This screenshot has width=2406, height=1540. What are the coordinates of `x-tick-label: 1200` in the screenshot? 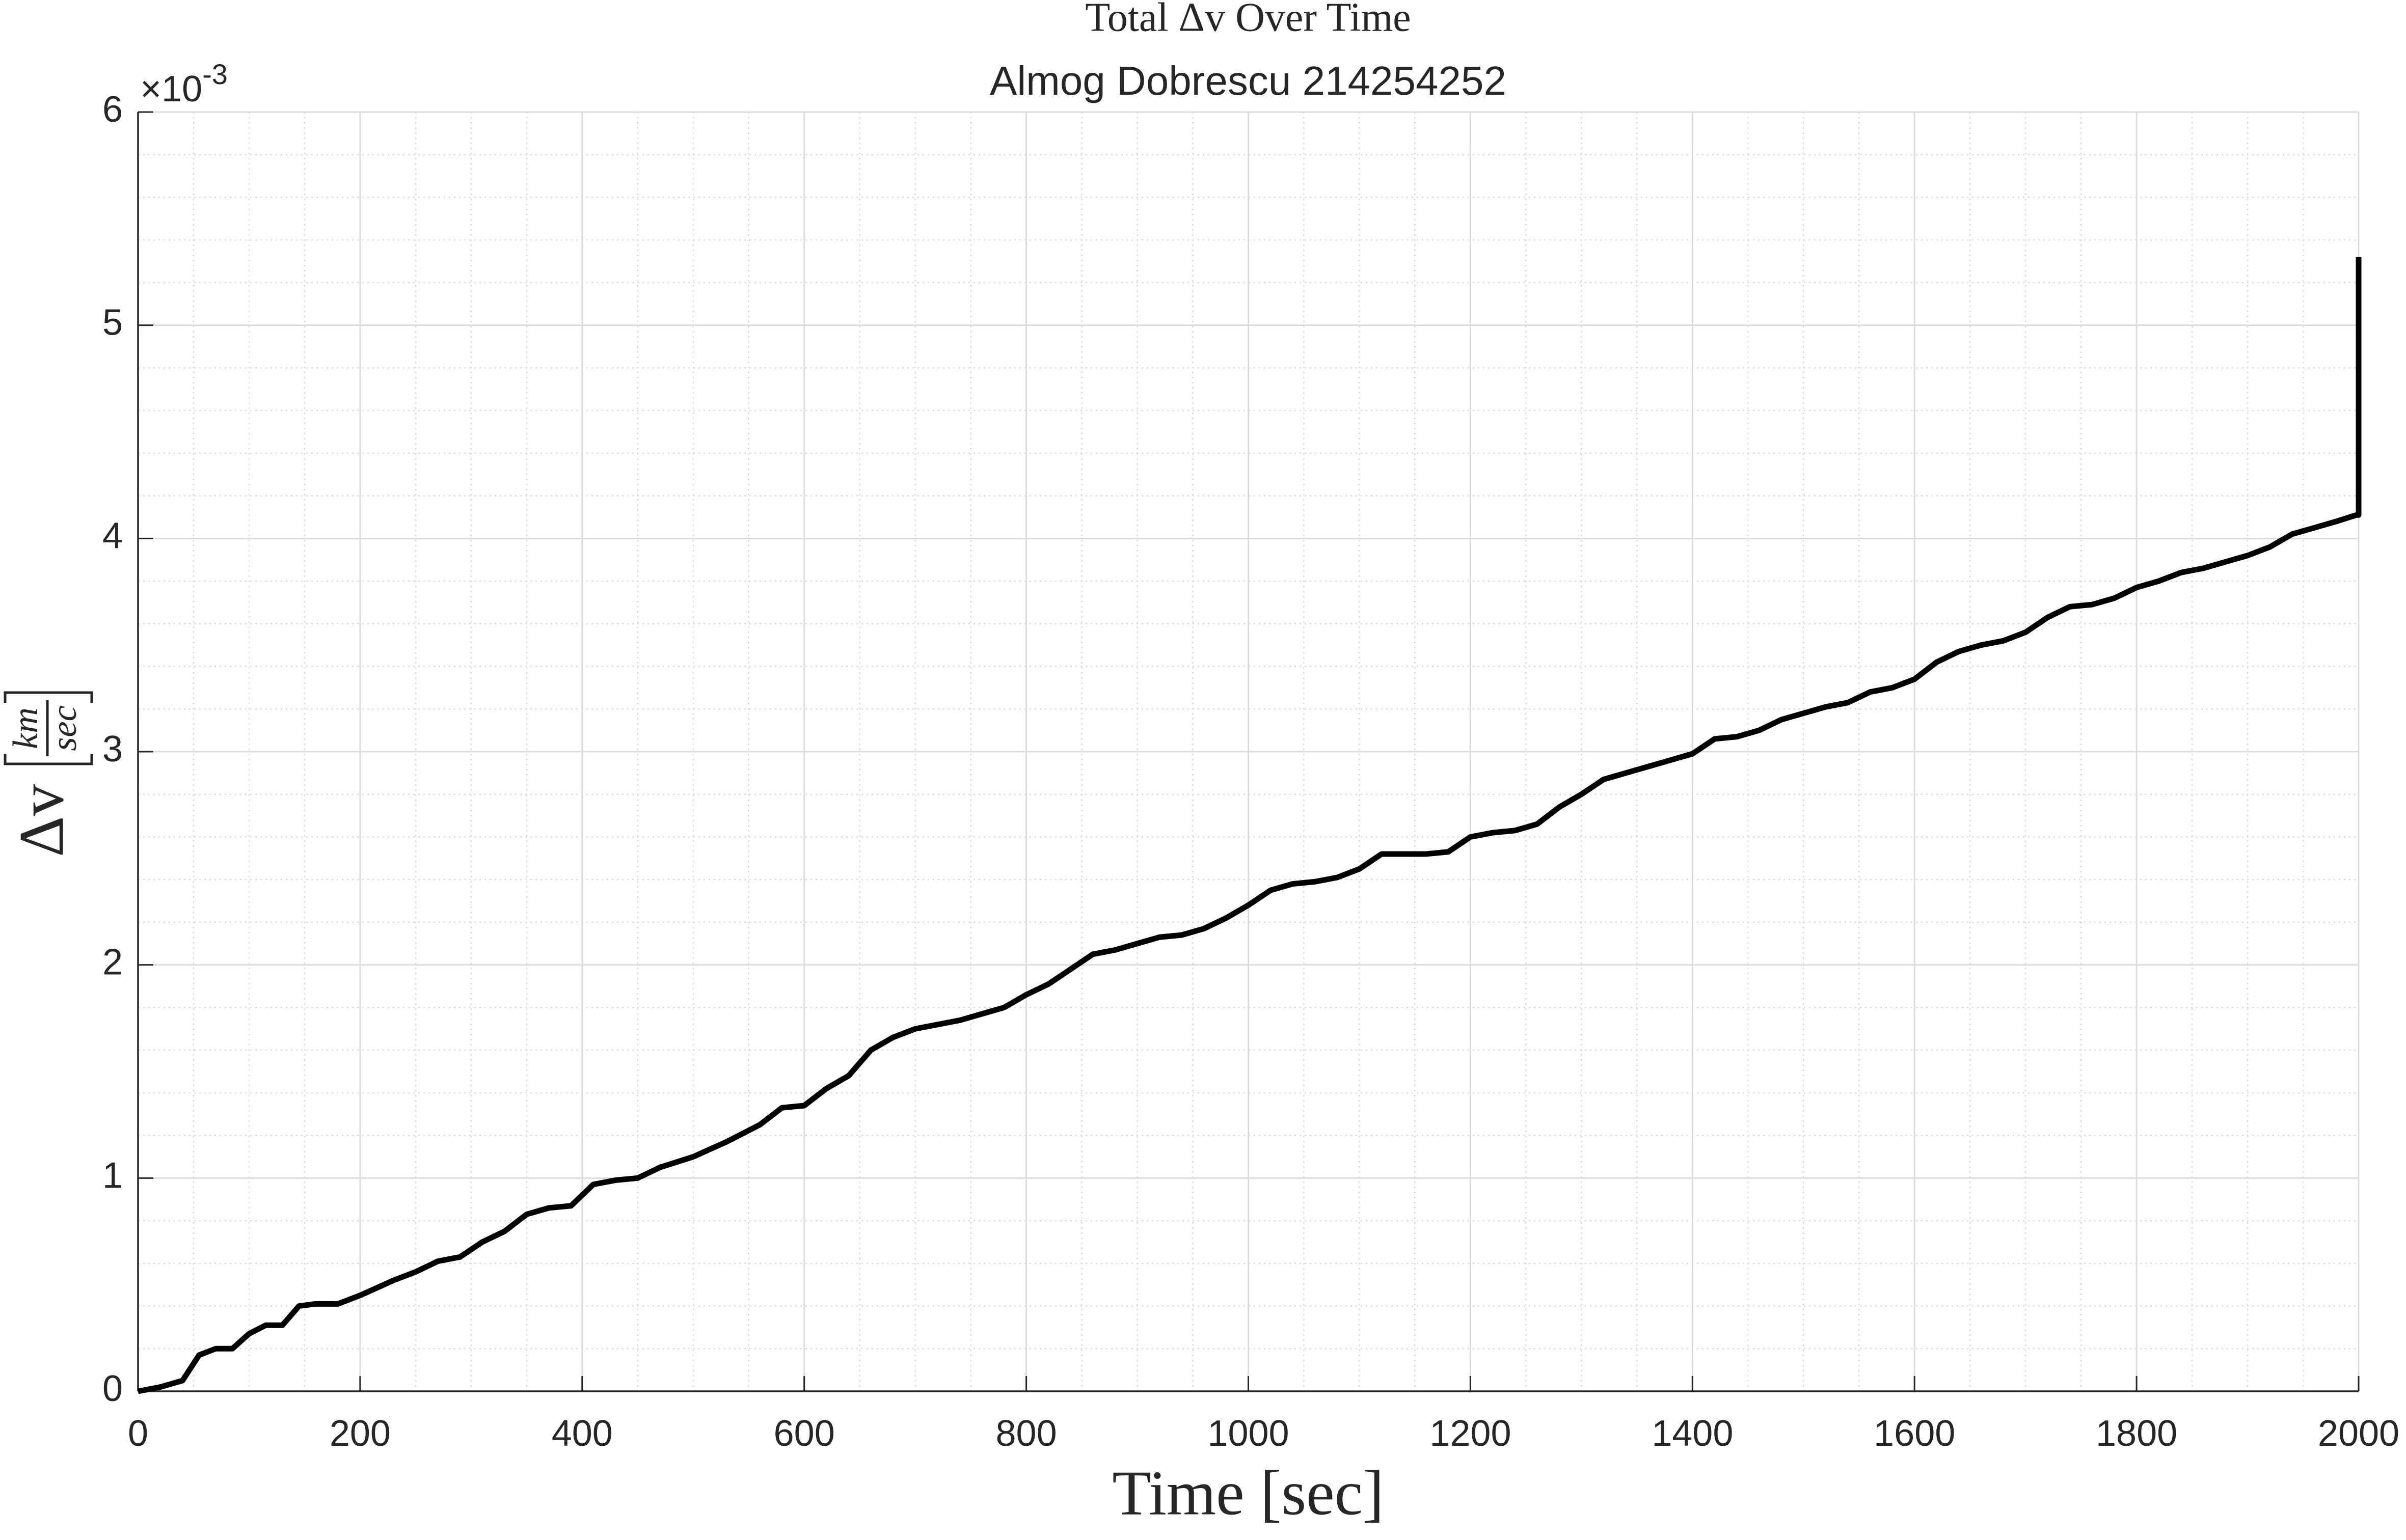 It's located at (1470, 1434).